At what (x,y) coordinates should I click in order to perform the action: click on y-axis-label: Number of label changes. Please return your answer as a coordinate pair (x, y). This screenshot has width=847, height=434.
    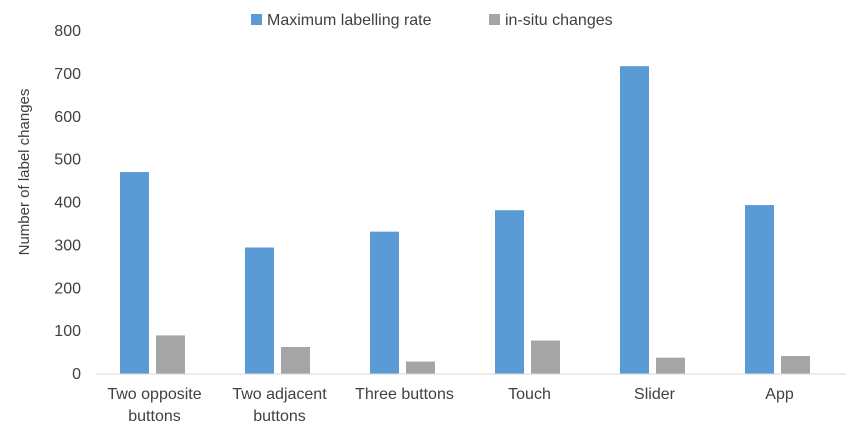
    Looking at the image, I should click on (24, 172).